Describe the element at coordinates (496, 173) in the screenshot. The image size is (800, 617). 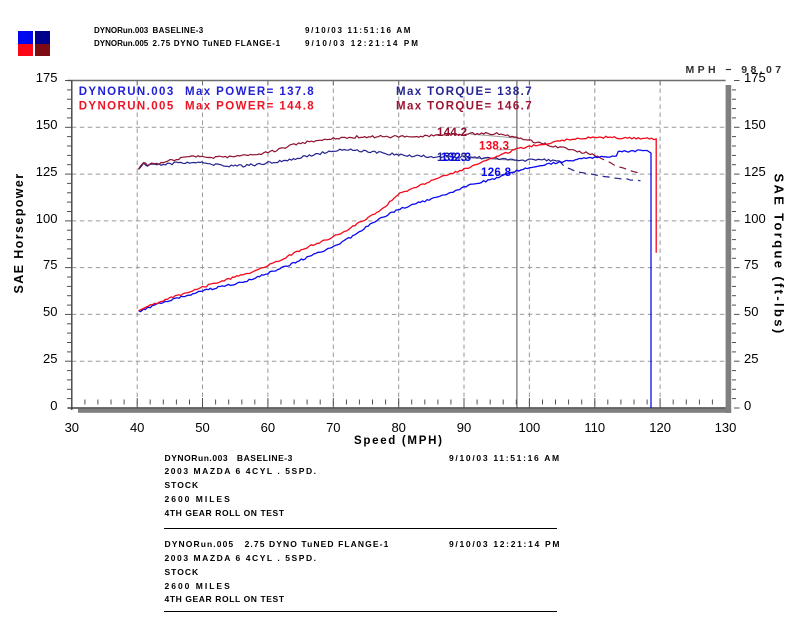
I see `svg-text: 126.8` at that location.